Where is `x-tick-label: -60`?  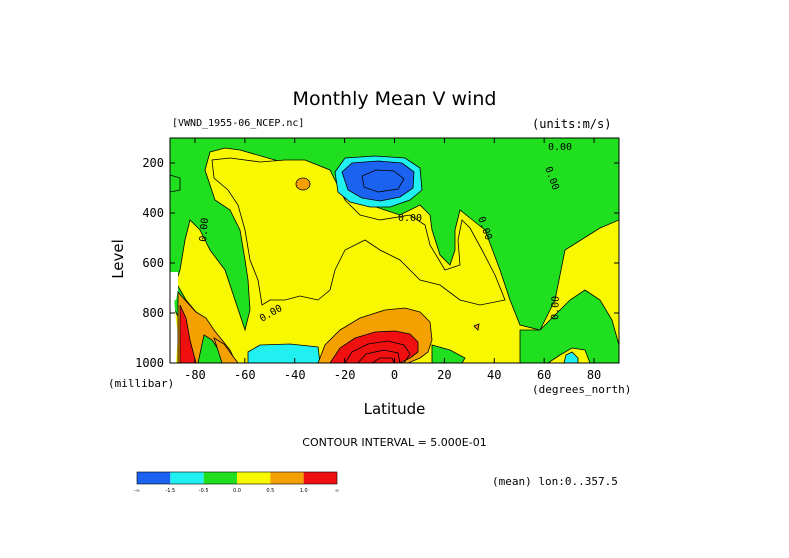
x-tick-label: -60 is located at coordinates (245, 375).